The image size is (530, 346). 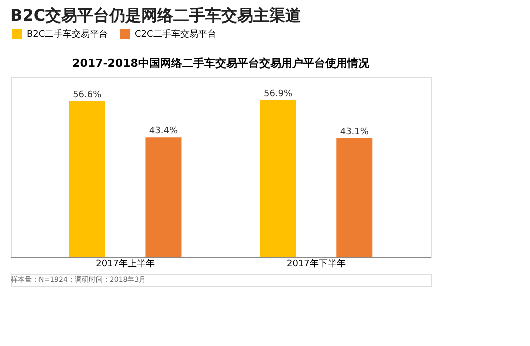 I want to click on data-label: 43.4%, so click(x=163, y=131).